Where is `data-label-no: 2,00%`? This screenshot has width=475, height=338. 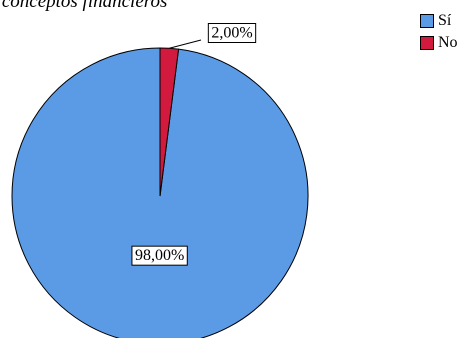 data-label-no: 2,00% is located at coordinates (232, 33).